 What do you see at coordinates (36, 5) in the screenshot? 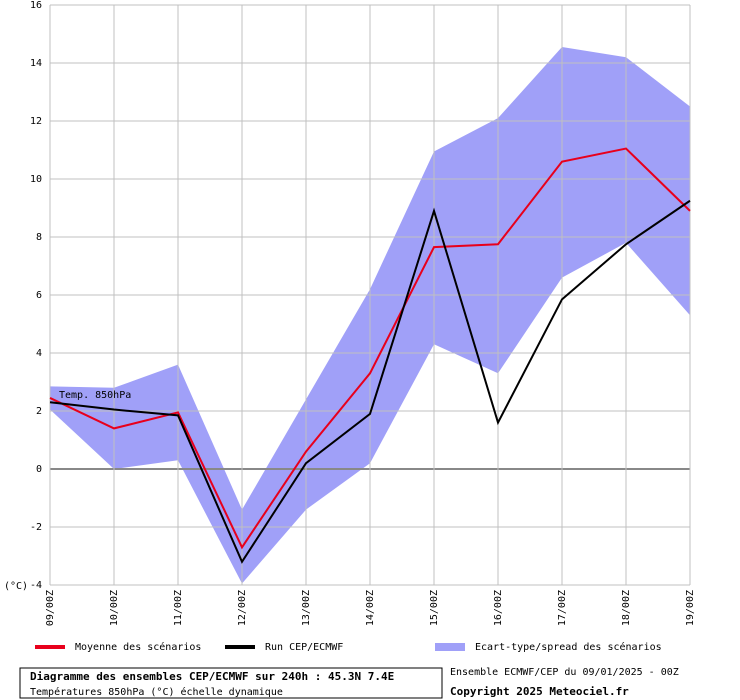
I see `y-tick-label: 16` at bounding box center [36, 5].